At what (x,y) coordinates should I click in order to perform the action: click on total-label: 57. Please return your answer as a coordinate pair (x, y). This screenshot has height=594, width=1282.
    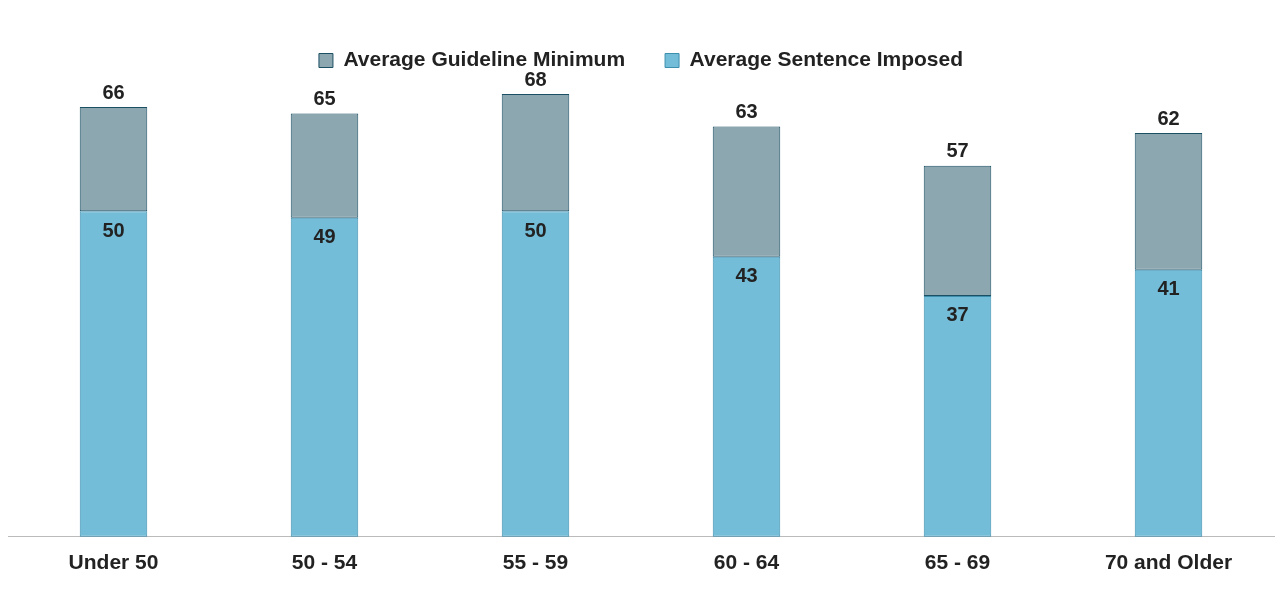
    Looking at the image, I should click on (957, 150).